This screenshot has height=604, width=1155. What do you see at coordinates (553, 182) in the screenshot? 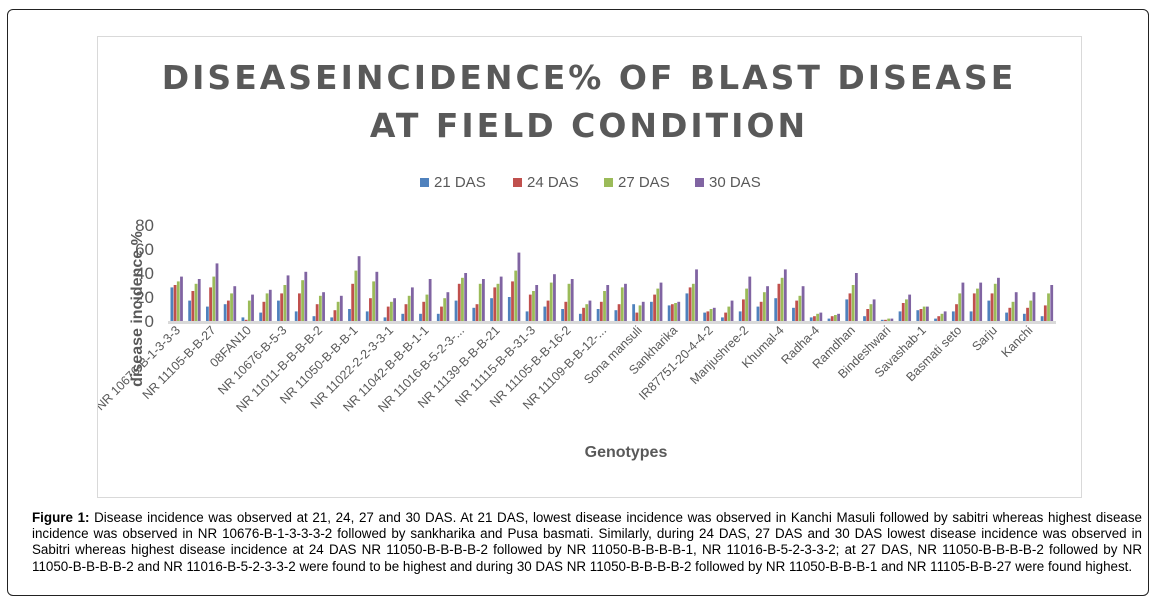
I see `legend-label: 24 DAS` at bounding box center [553, 182].